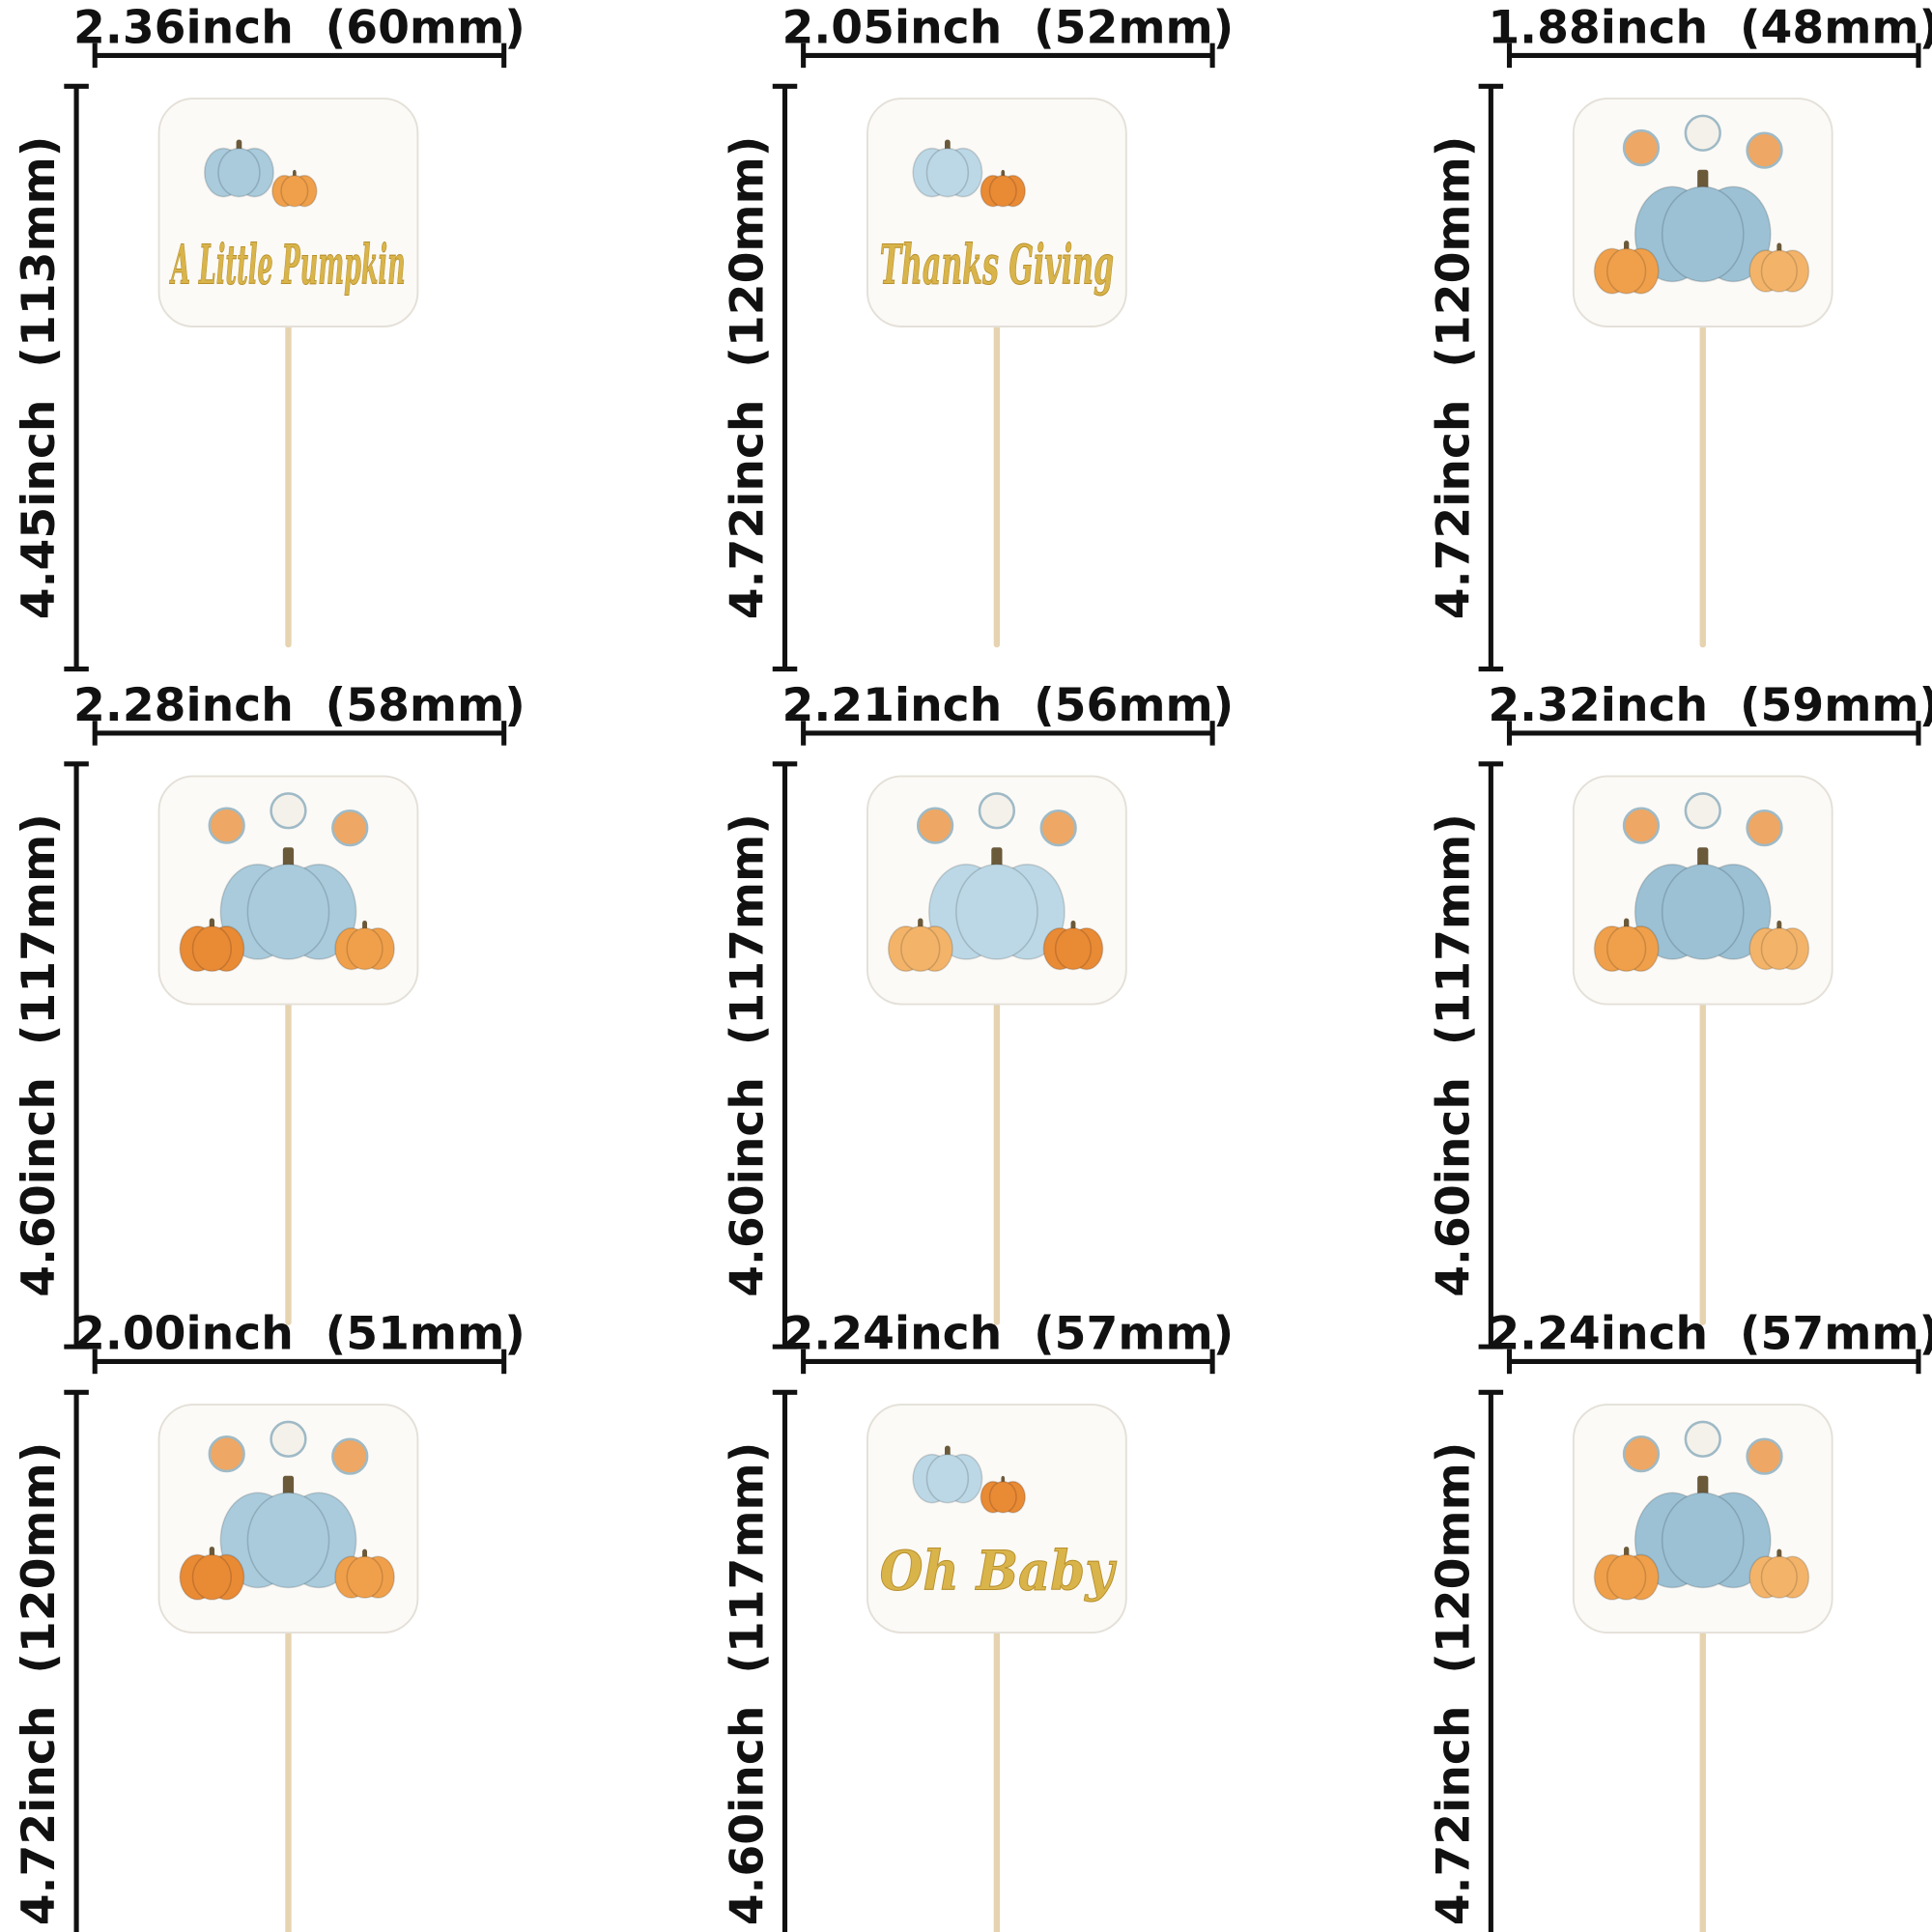 This screenshot has height=1932, width=1932. What do you see at coordinates (997, 218) in the screenshot?
I see `topper-art: Thanks Giving` at bounding box center [997, 218].